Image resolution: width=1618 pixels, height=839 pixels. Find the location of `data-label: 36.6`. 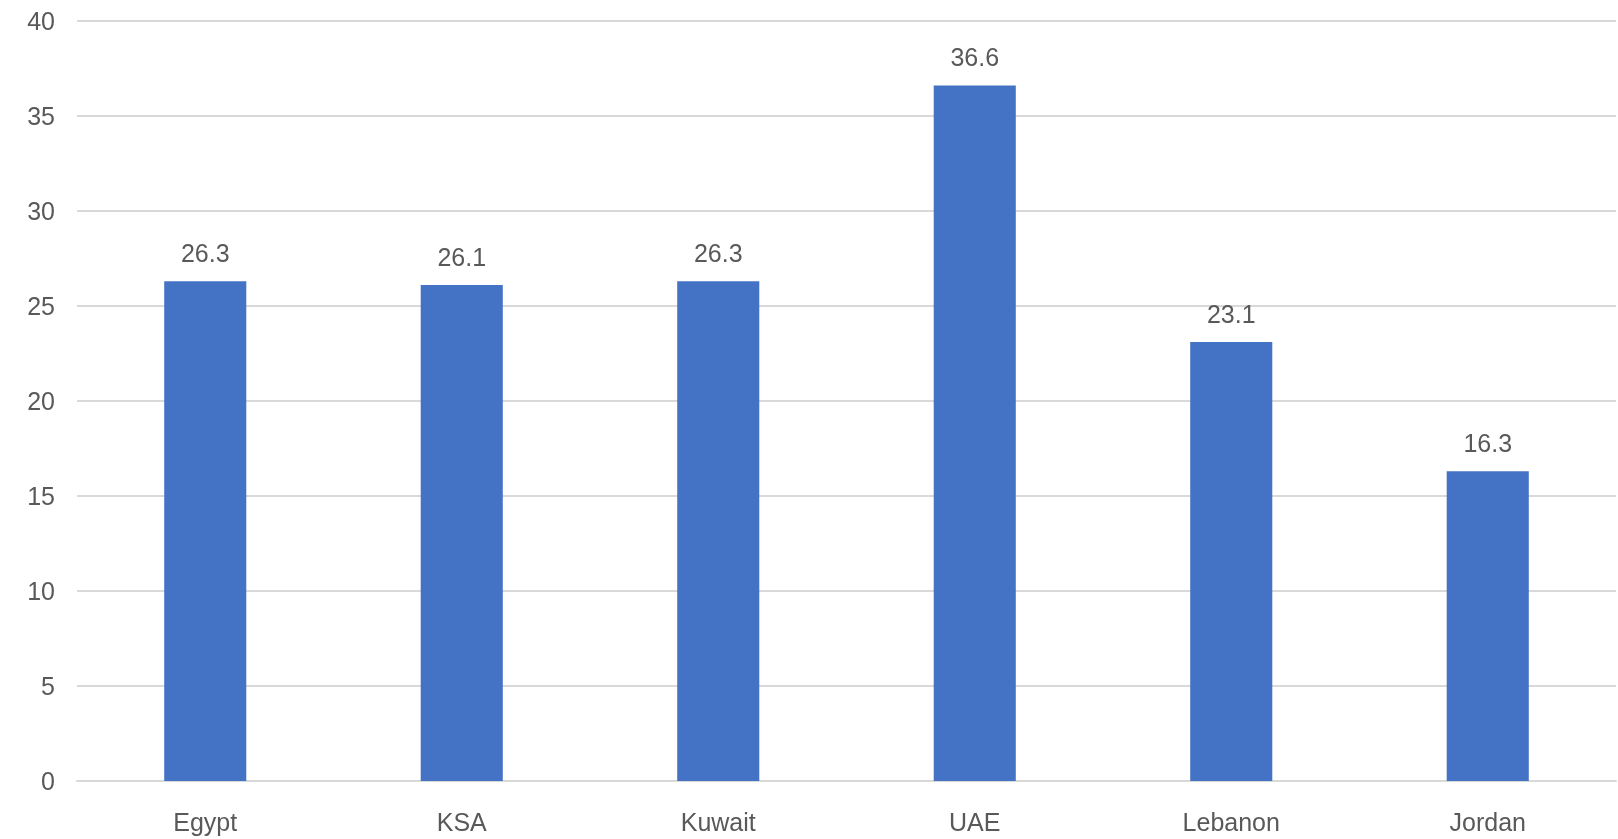

data-label: 36.6 is located at coordinates (975, 57).